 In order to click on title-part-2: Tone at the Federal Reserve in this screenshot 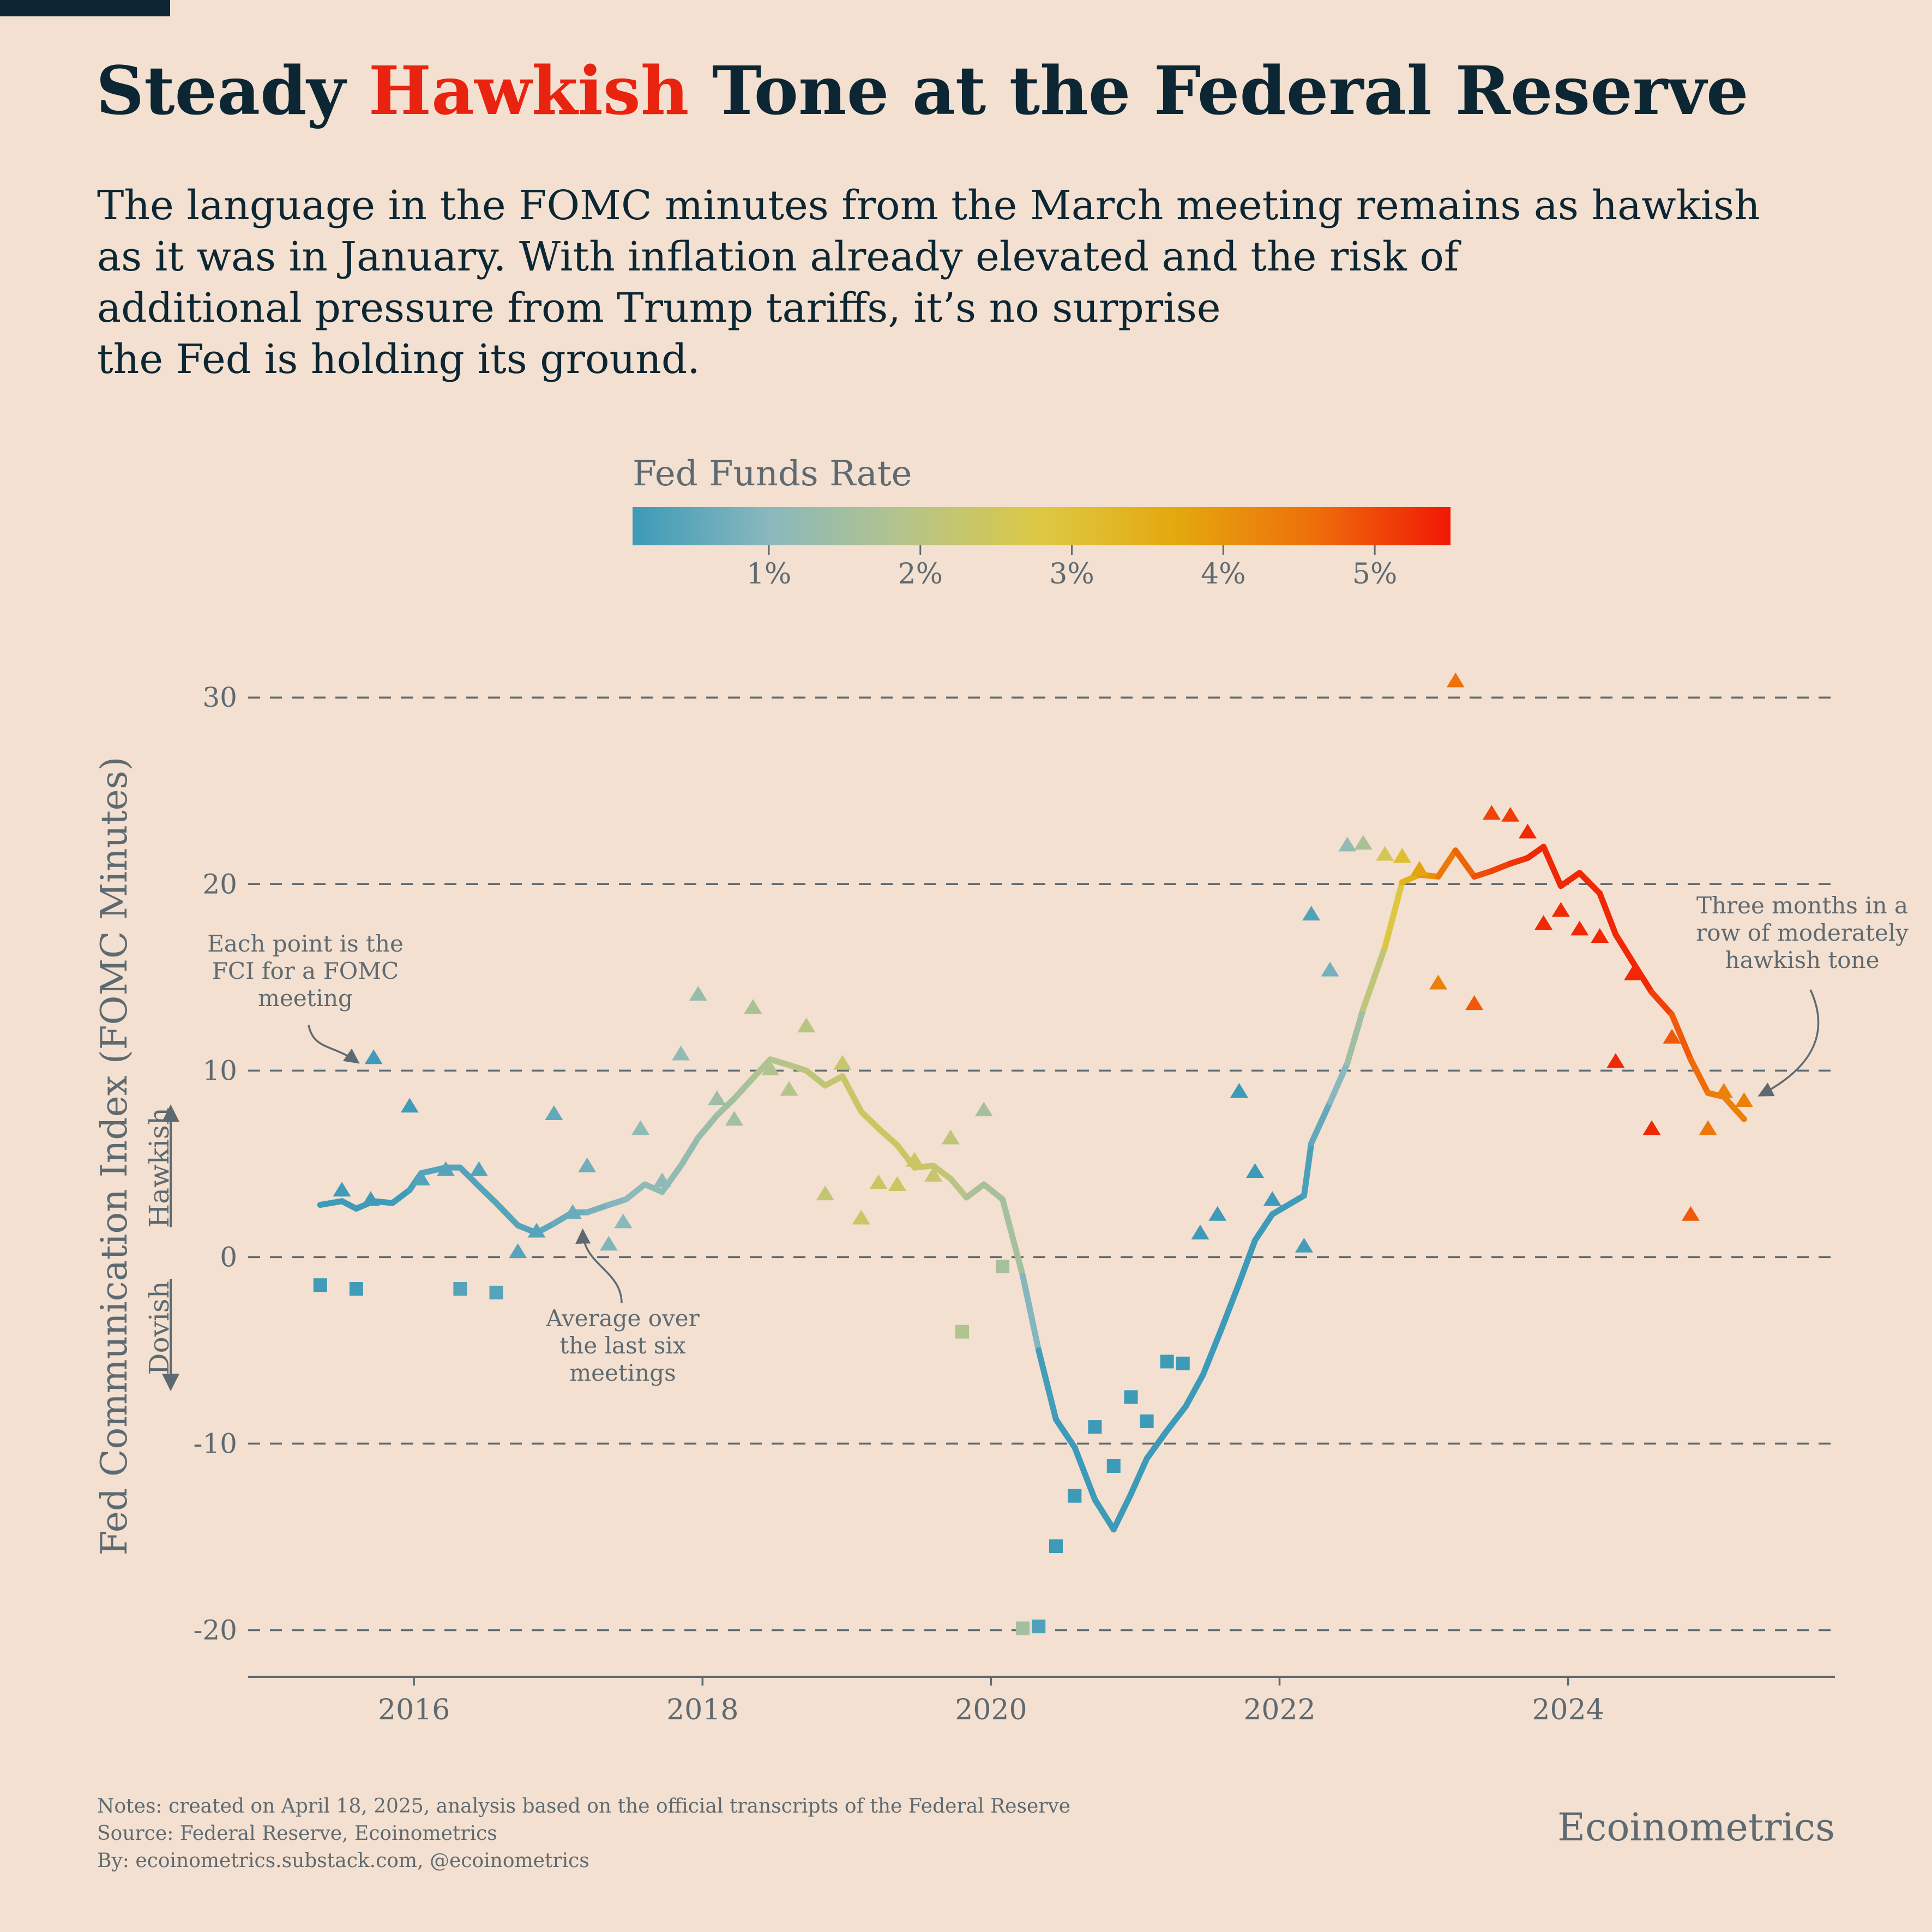, I will do `click(1219, 90)`.